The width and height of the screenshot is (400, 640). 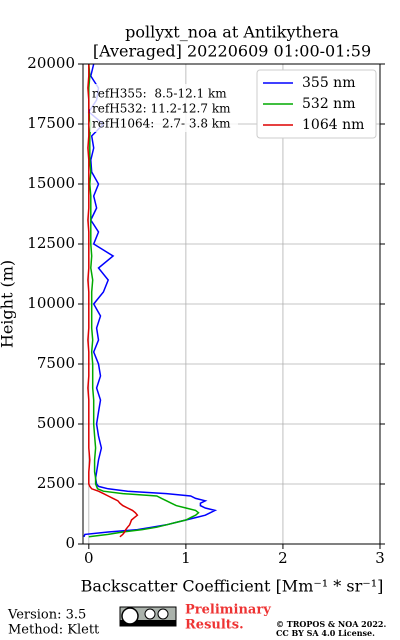 I want to click on legend-box, so click(x=316, y=104).